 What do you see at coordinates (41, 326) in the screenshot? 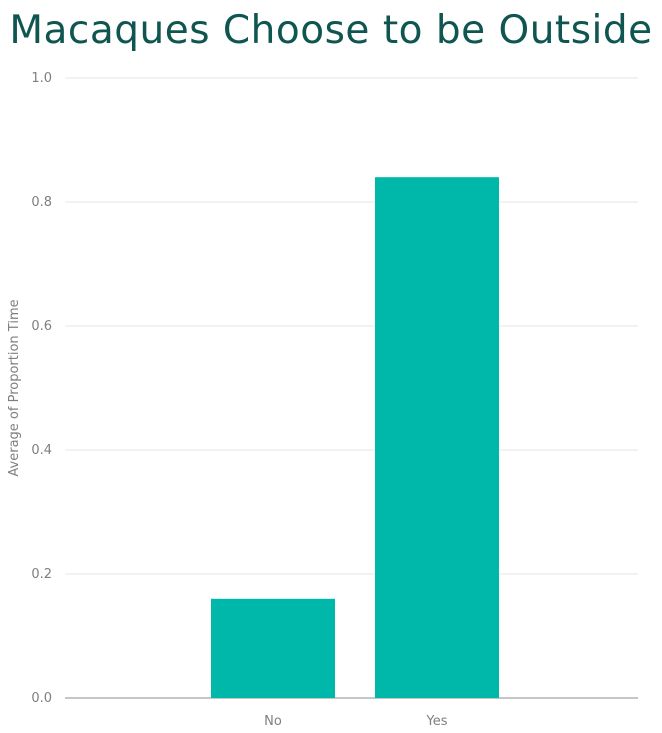
I see `y-tick-label: 0.6` at bounding box center [41, 326].